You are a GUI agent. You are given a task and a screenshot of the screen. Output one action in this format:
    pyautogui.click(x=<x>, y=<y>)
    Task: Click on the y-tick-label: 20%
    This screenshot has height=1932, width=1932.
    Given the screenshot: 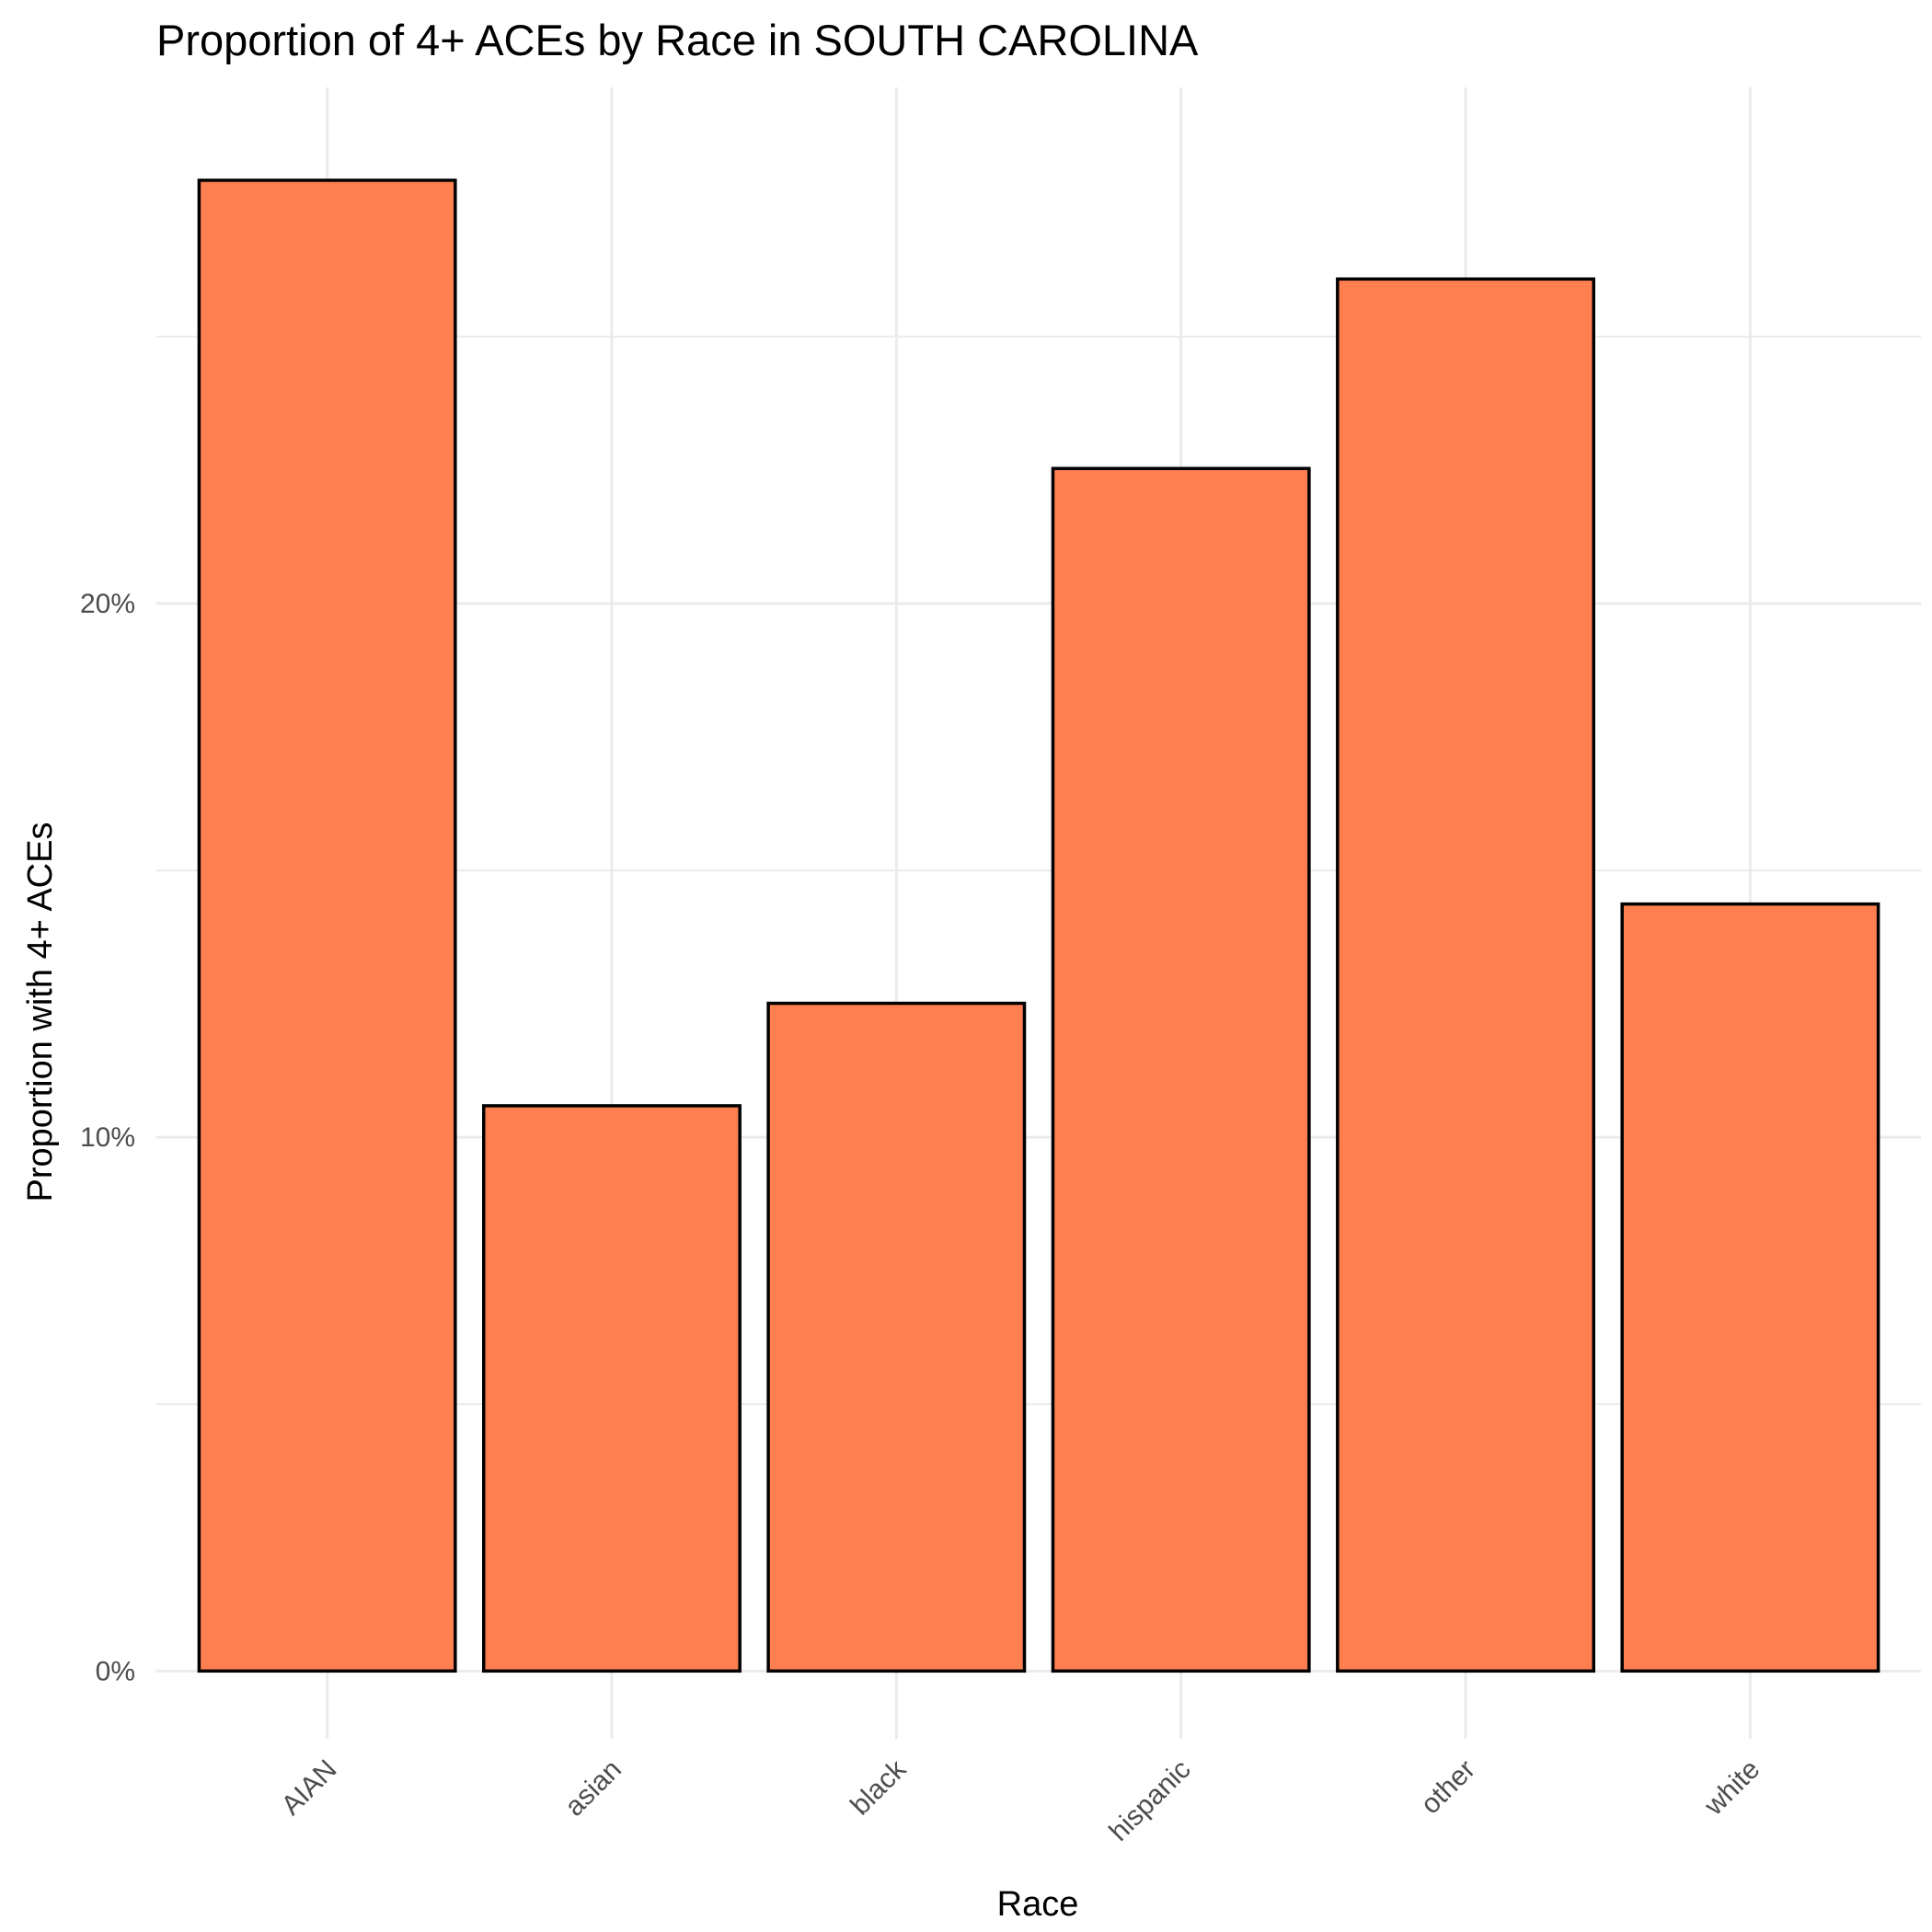 What is the action you would take?
    pyautogui.click(x=107, y=604)
    